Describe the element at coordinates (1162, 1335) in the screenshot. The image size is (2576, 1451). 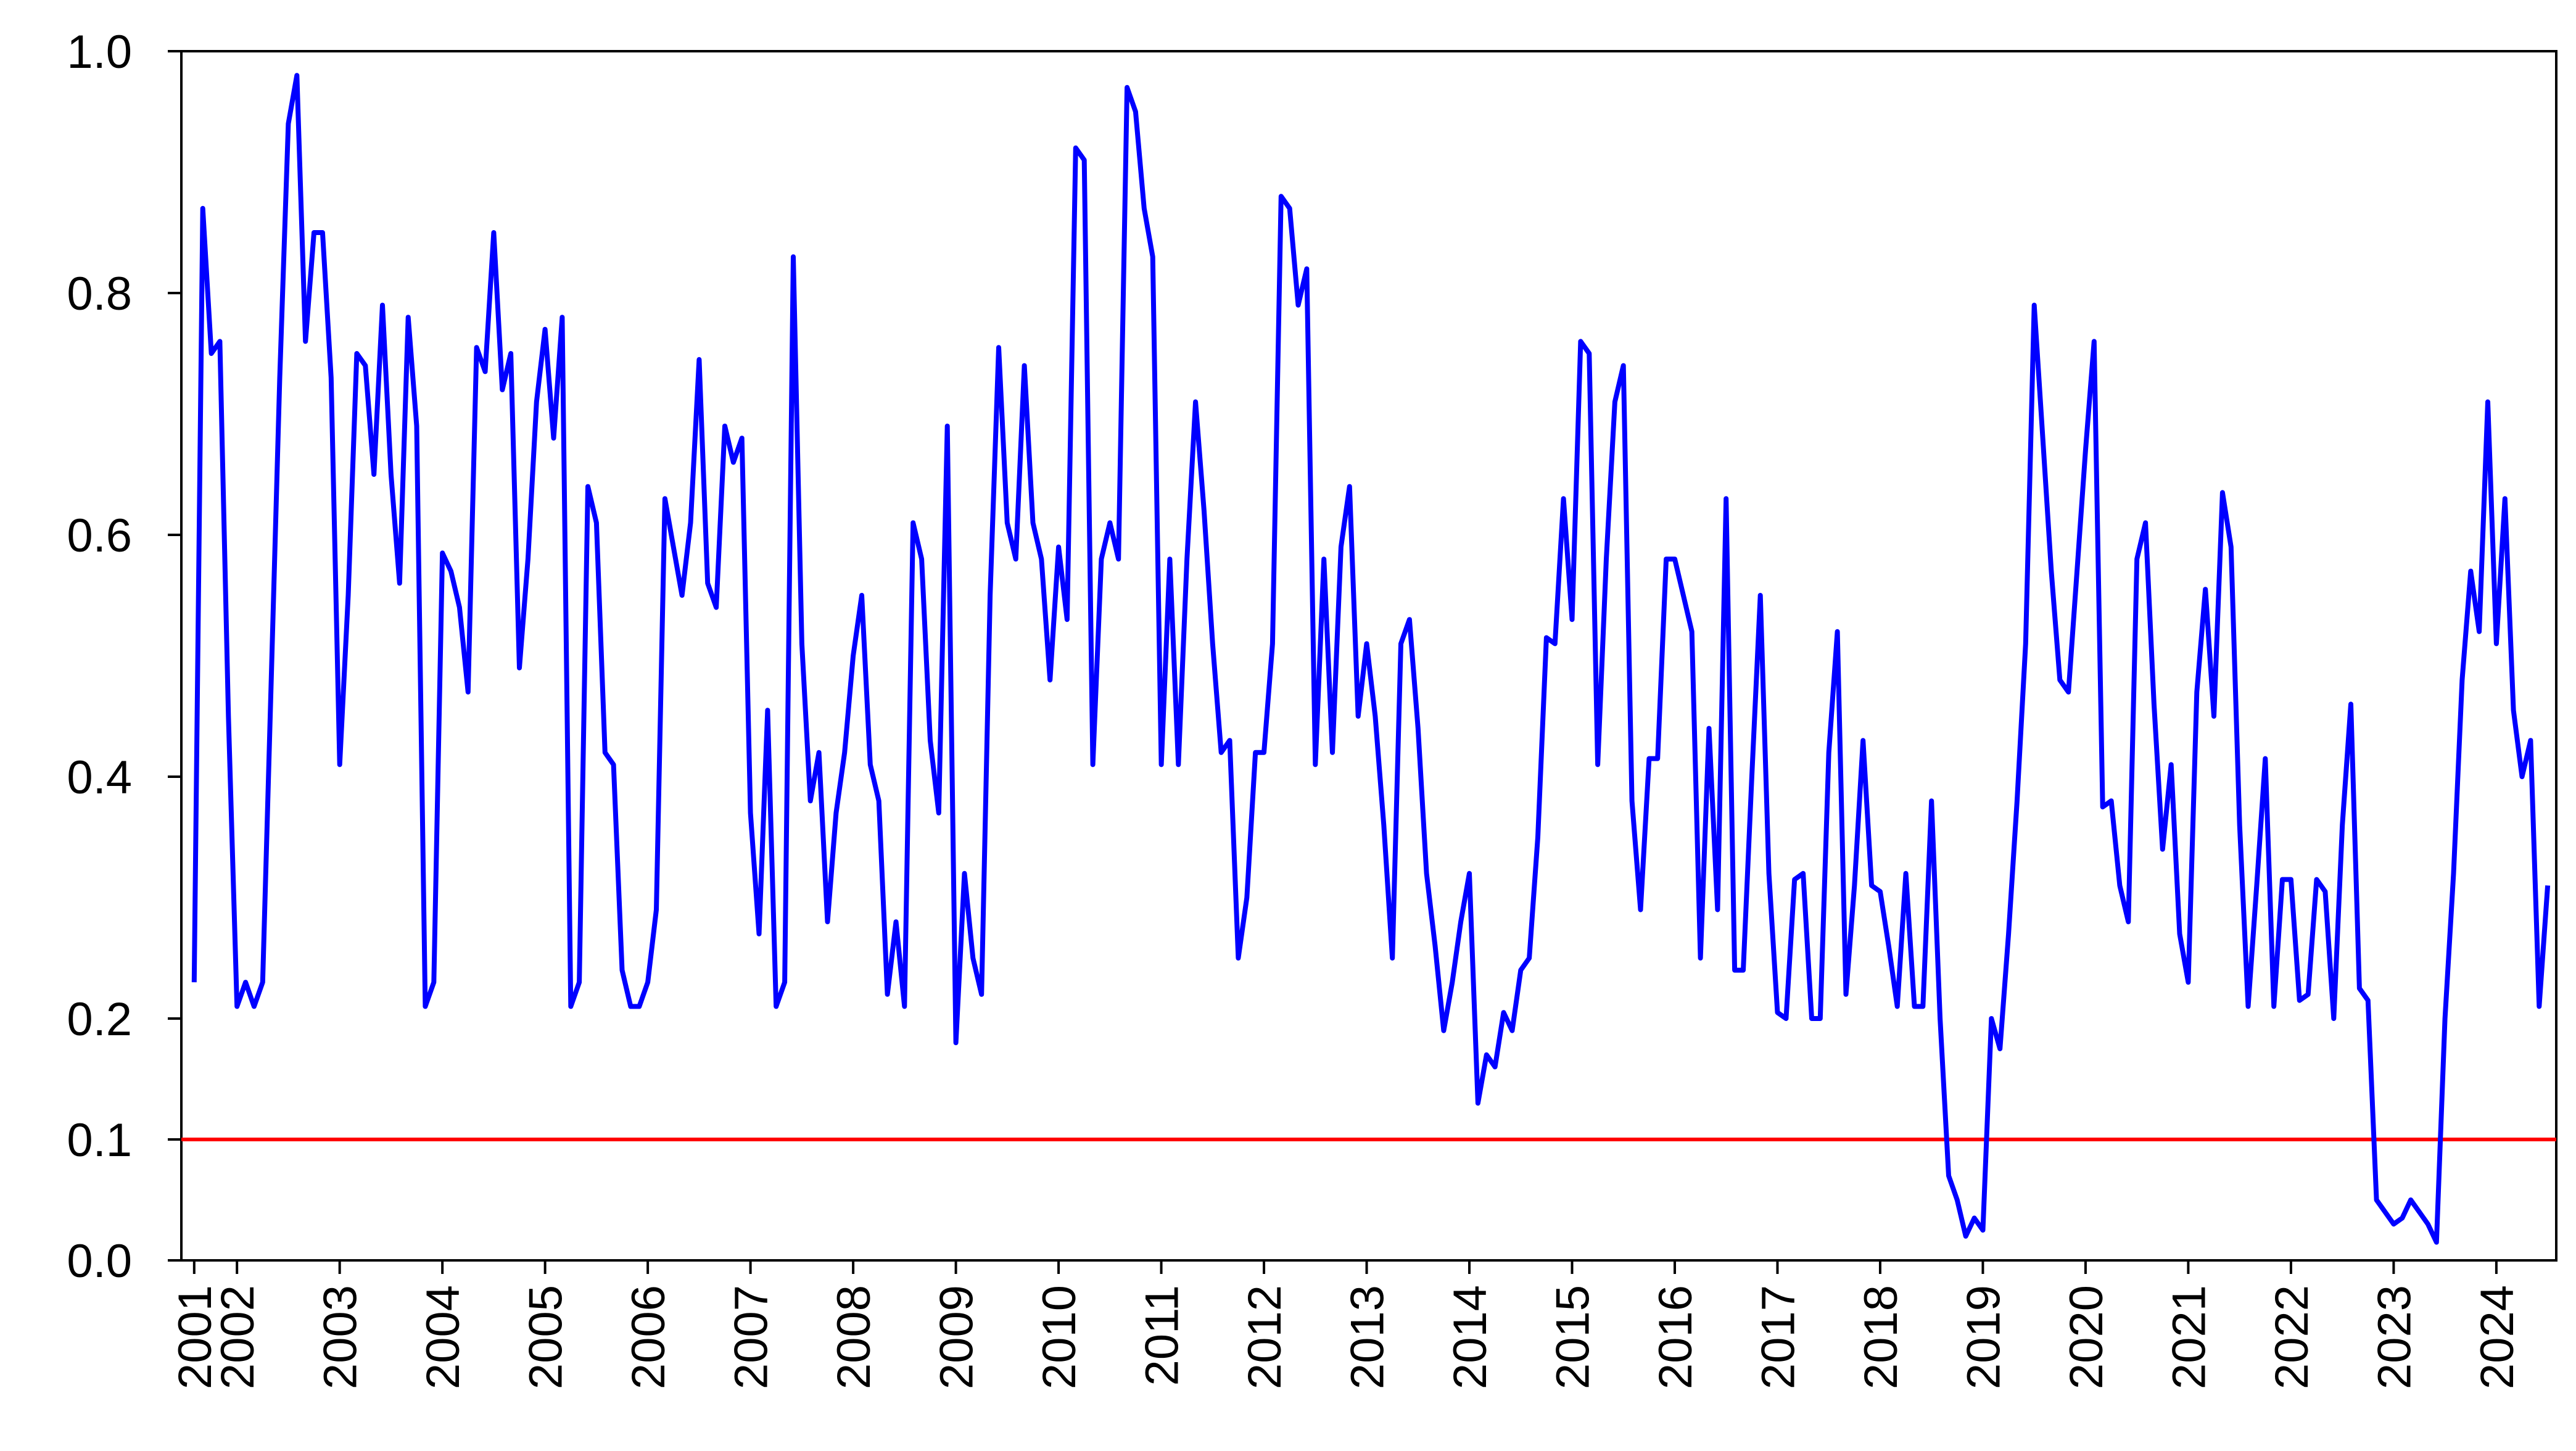
I see `x-tick-label: 2011` at that location.